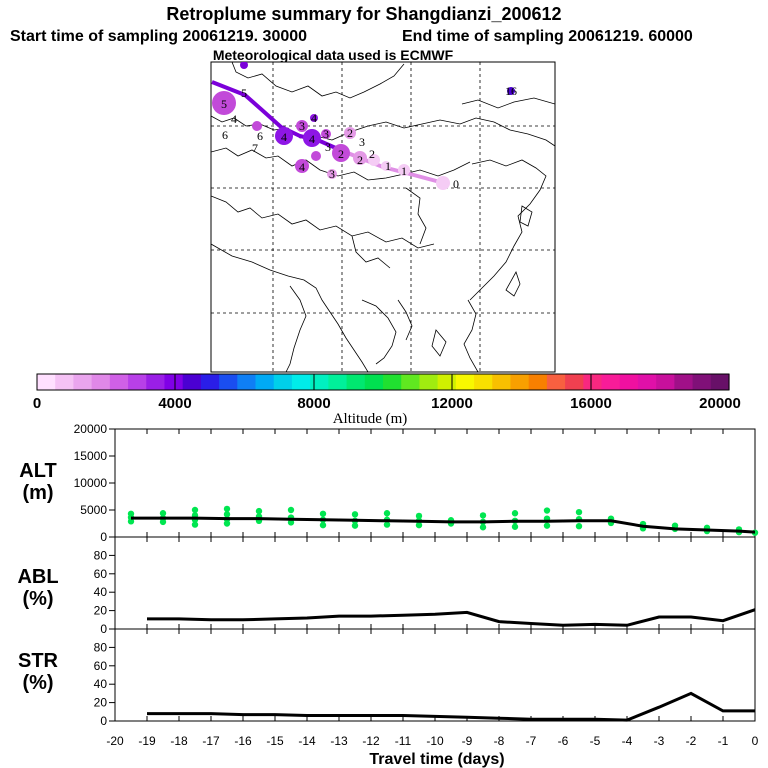  I want to click on alt-particle-points, so click(443, 520).